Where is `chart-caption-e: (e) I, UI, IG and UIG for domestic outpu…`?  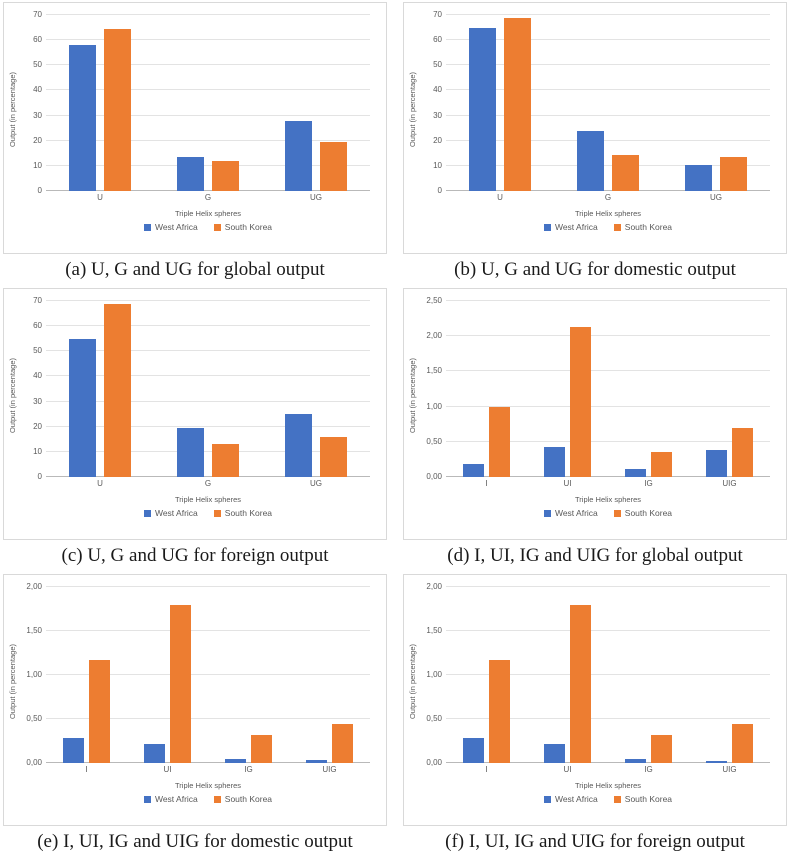 chart-caption-e: (e) I, UI, IG and UIG for domestic outpu… is located at coordinates (195, 841).